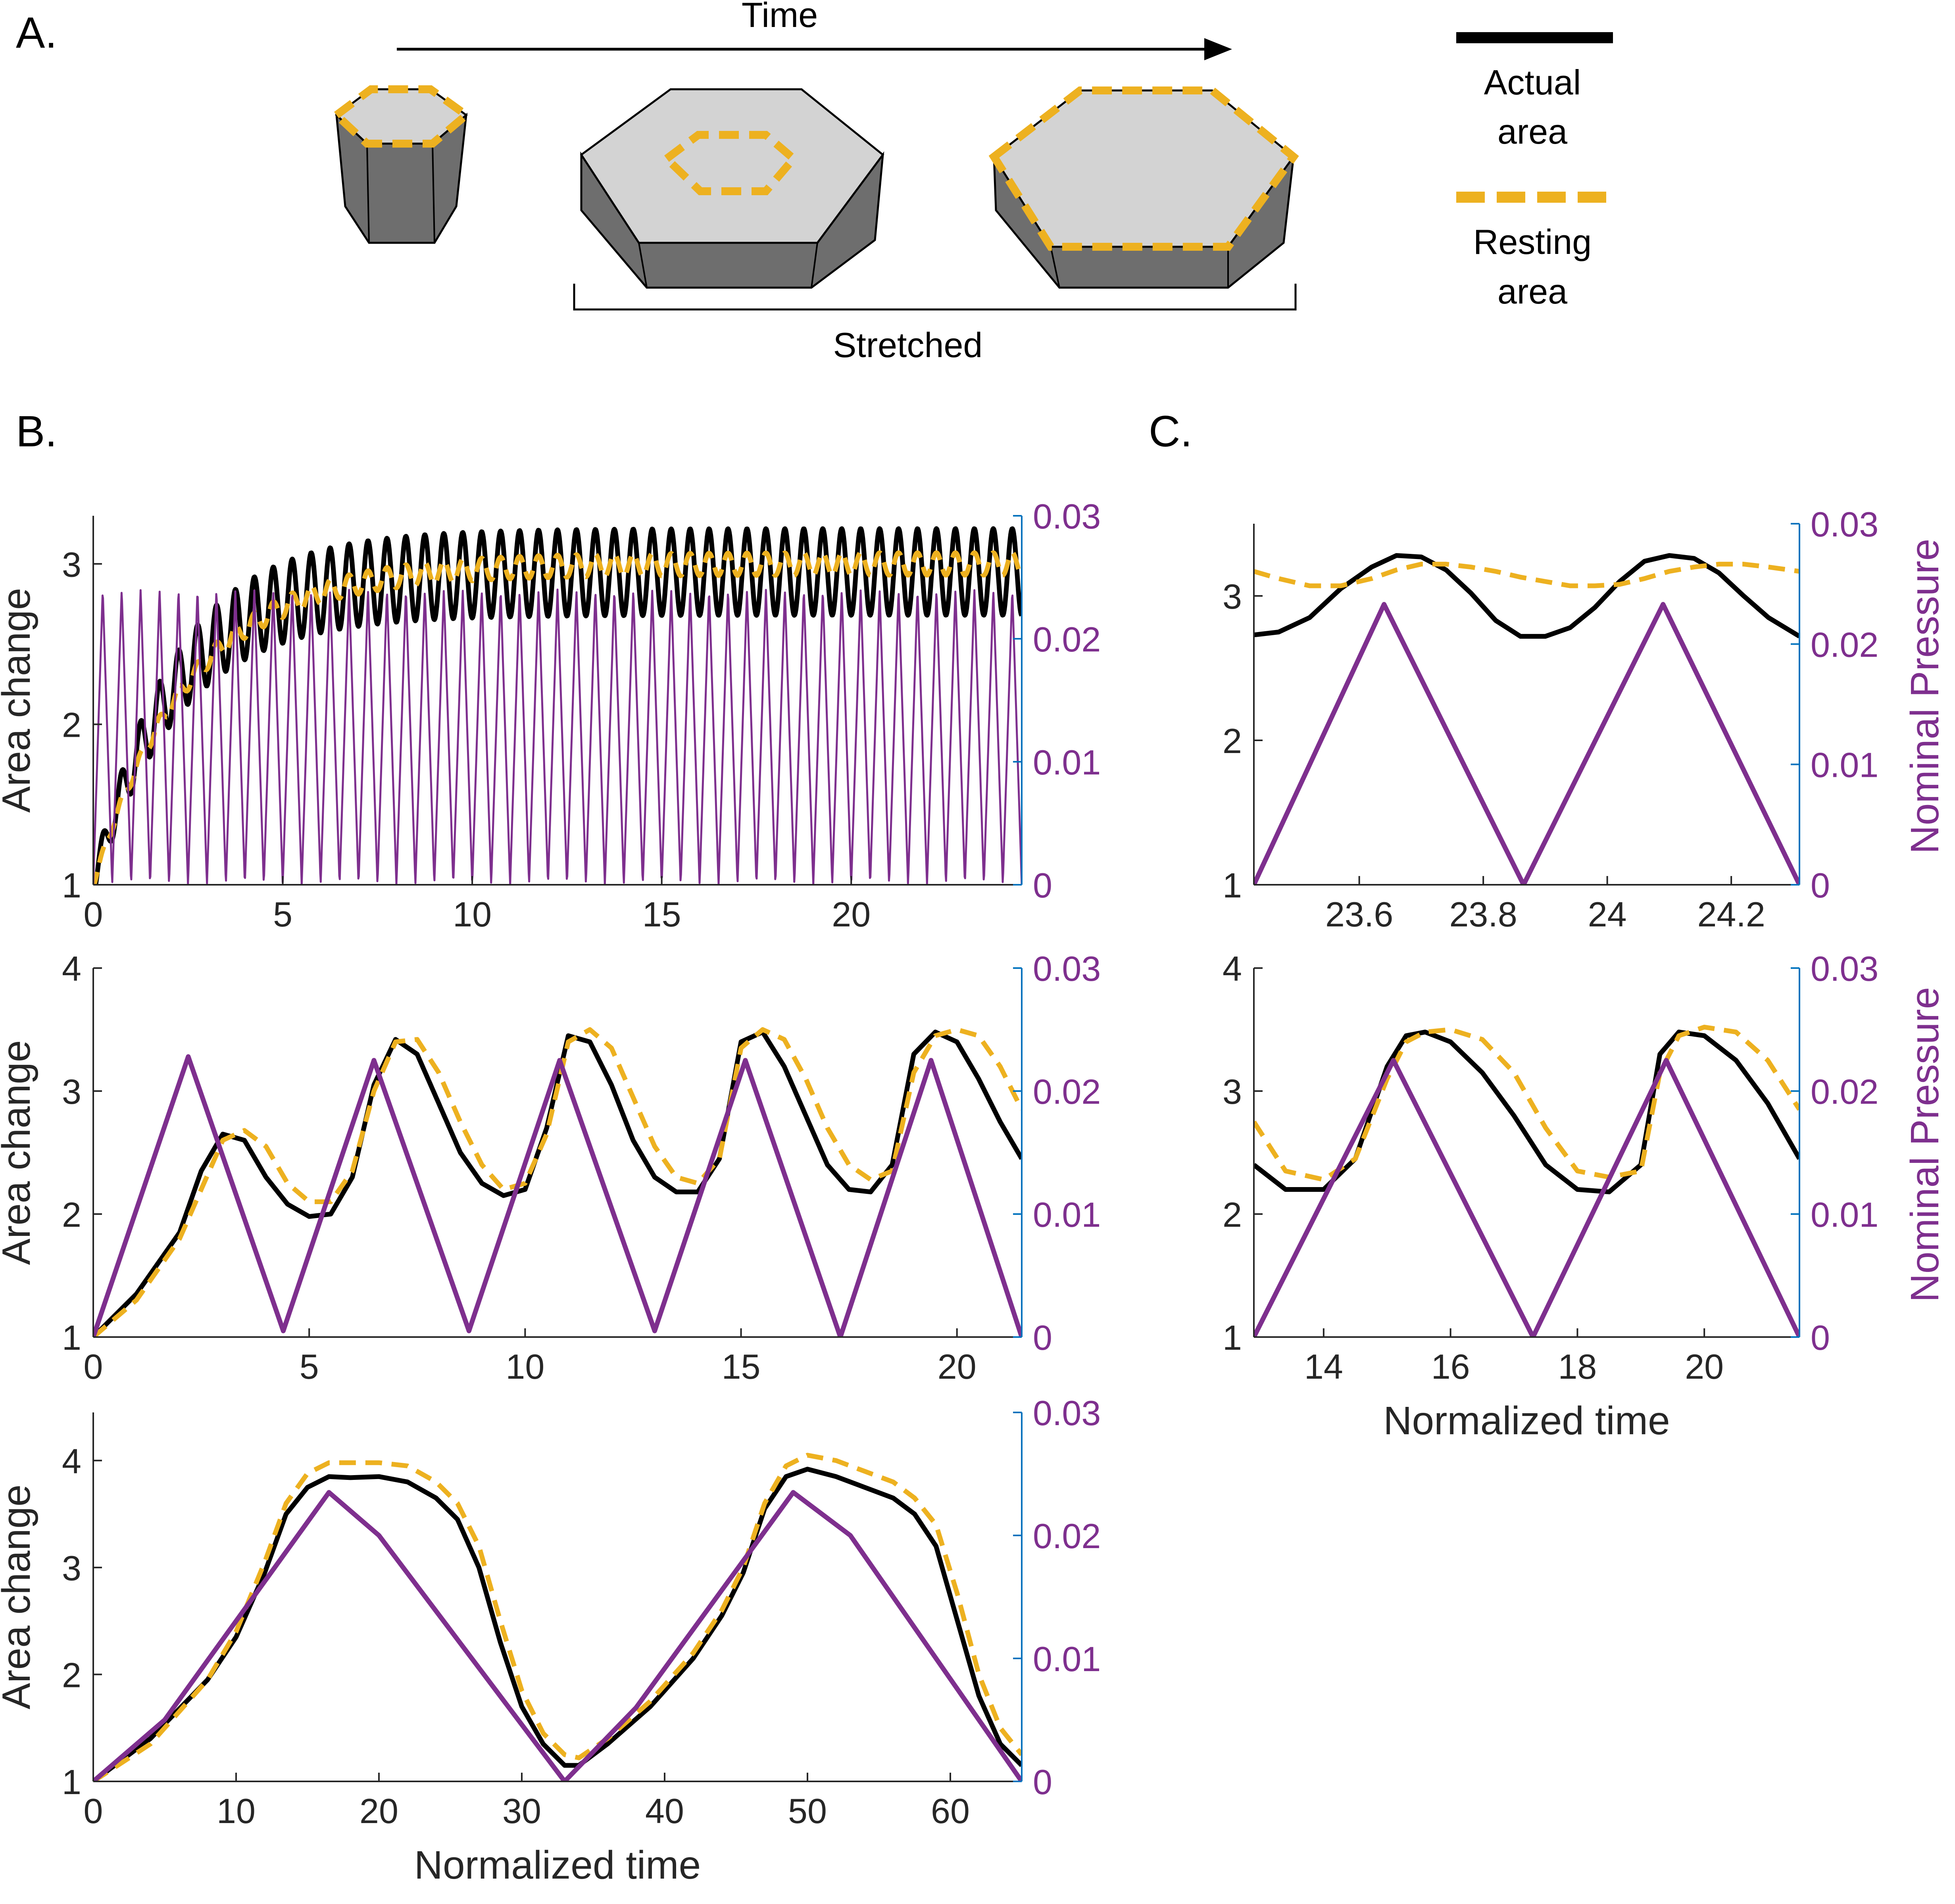 This screenshot has height=1904, width=1955. I want to click on b3-xtick-label: 30, so click(521, 1811).